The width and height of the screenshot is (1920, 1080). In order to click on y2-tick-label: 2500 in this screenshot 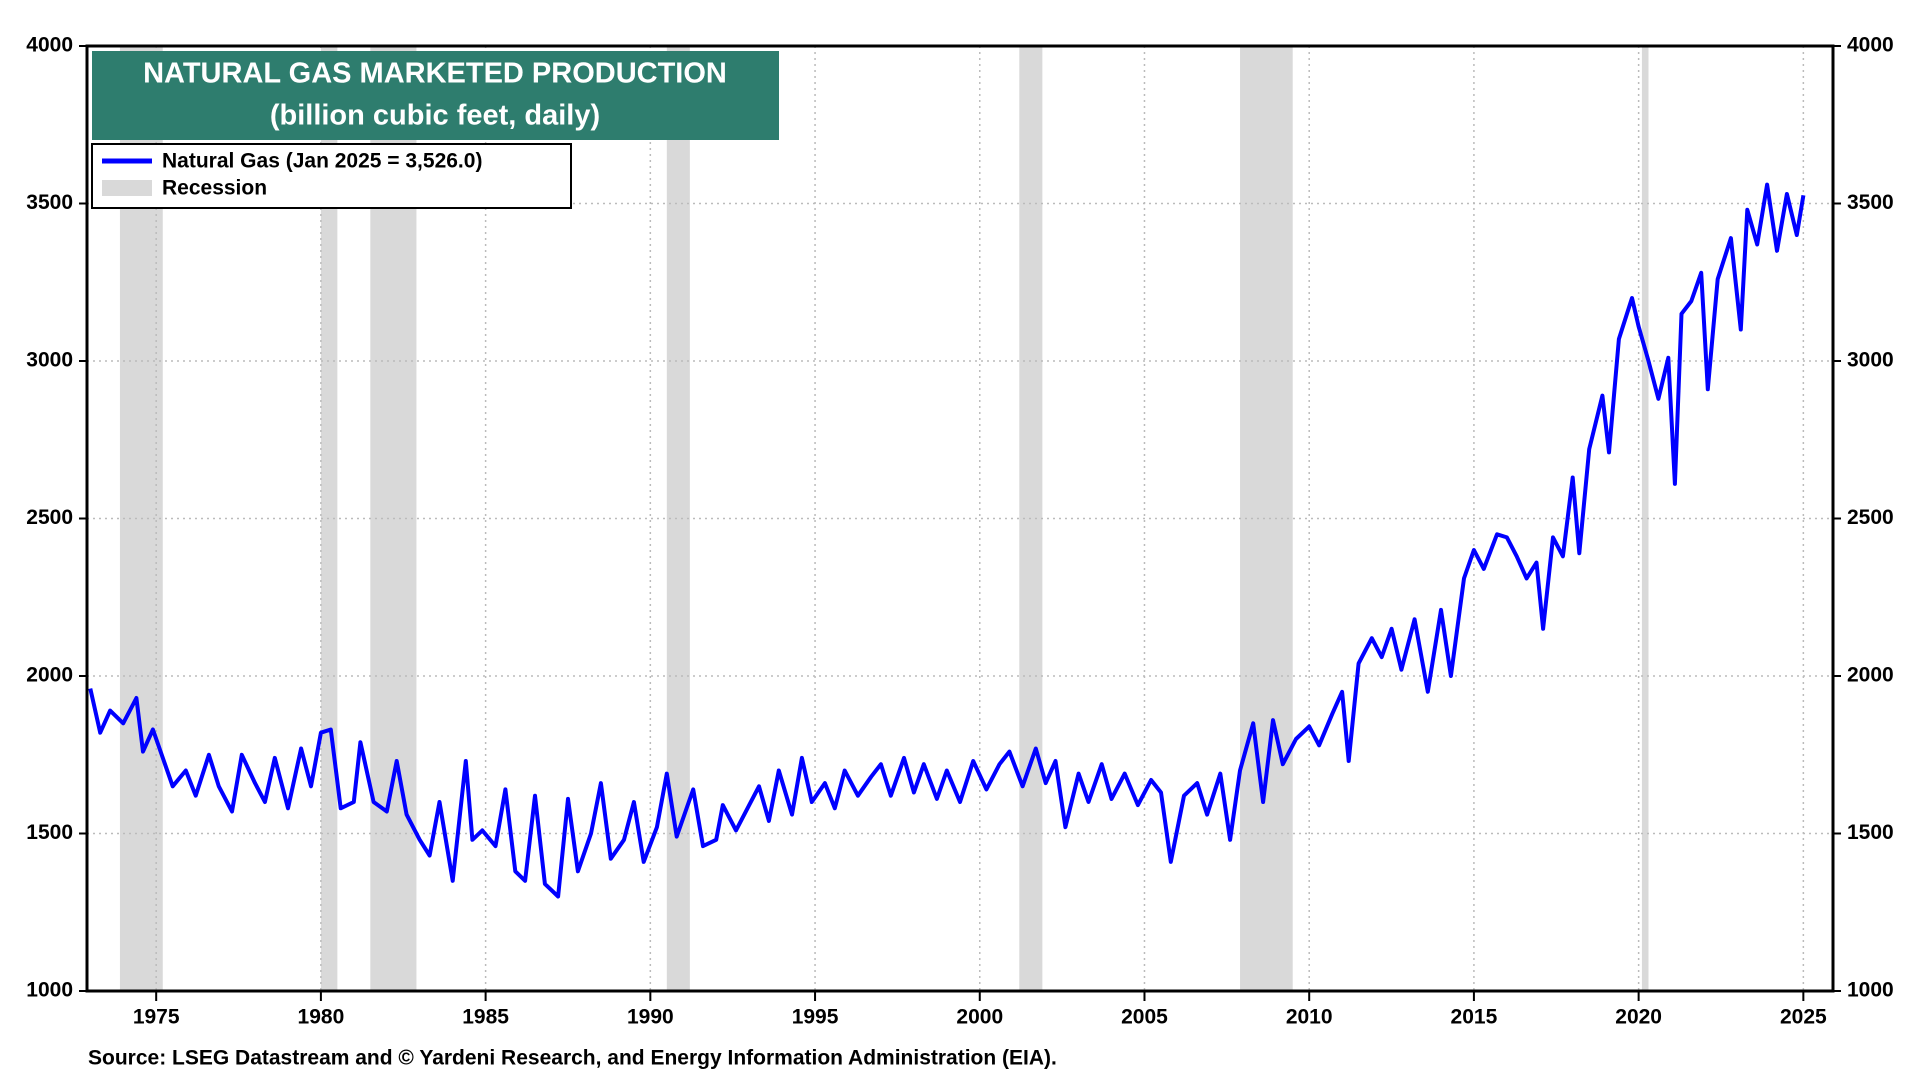, I will do `click(1870, 517)`.